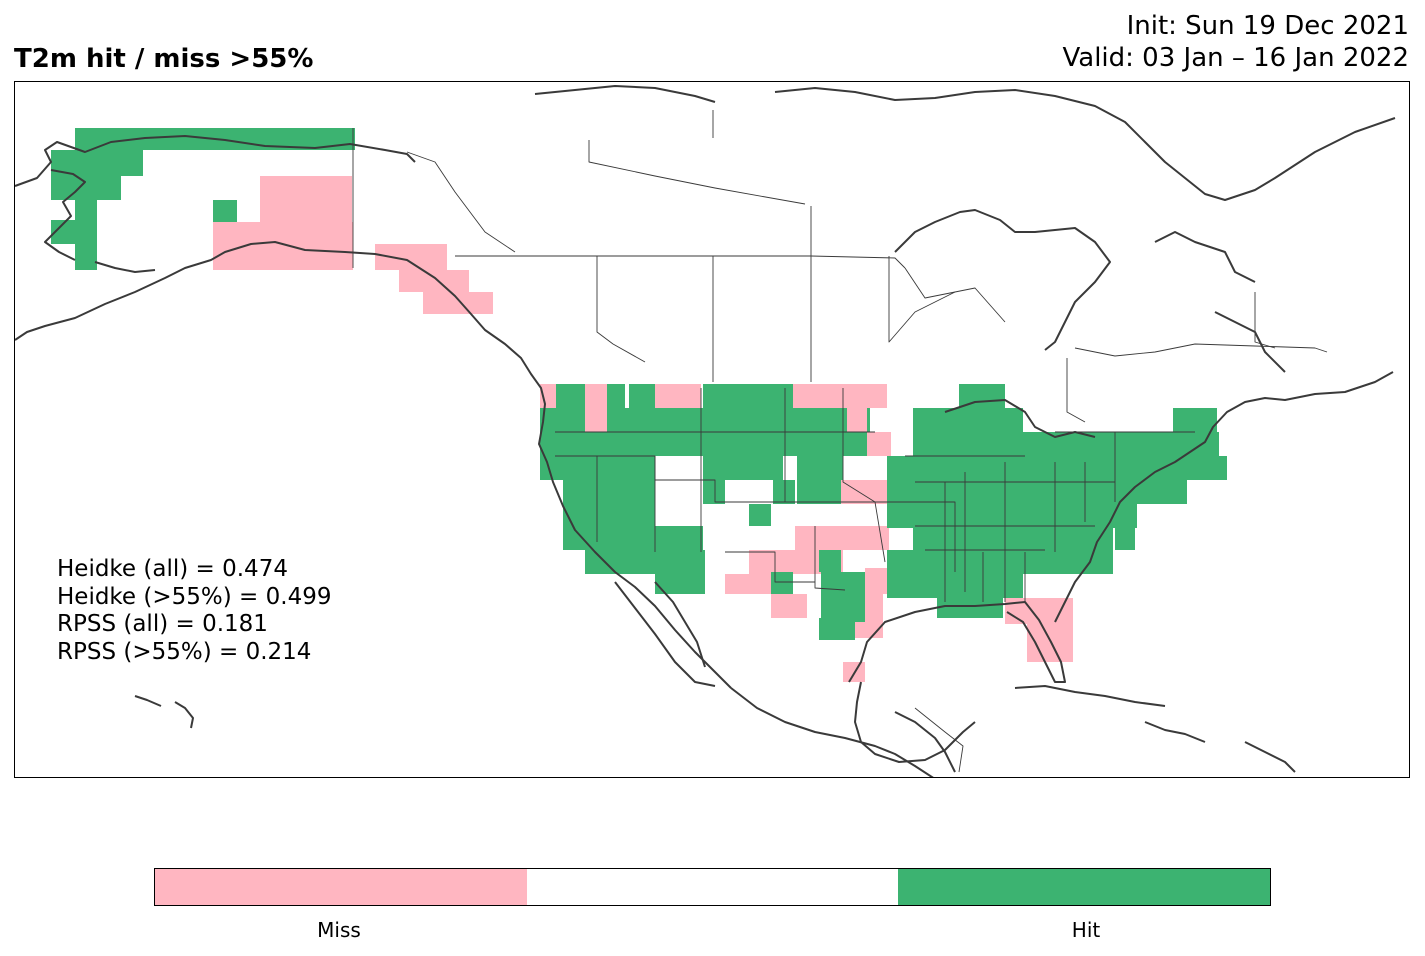 The image size is (1425, 956). What do you see at coordinates (162, 624) in the screenshot?
I see `rpss-all: RPSS (all) = 0.181` at bounding box center [162, 624].